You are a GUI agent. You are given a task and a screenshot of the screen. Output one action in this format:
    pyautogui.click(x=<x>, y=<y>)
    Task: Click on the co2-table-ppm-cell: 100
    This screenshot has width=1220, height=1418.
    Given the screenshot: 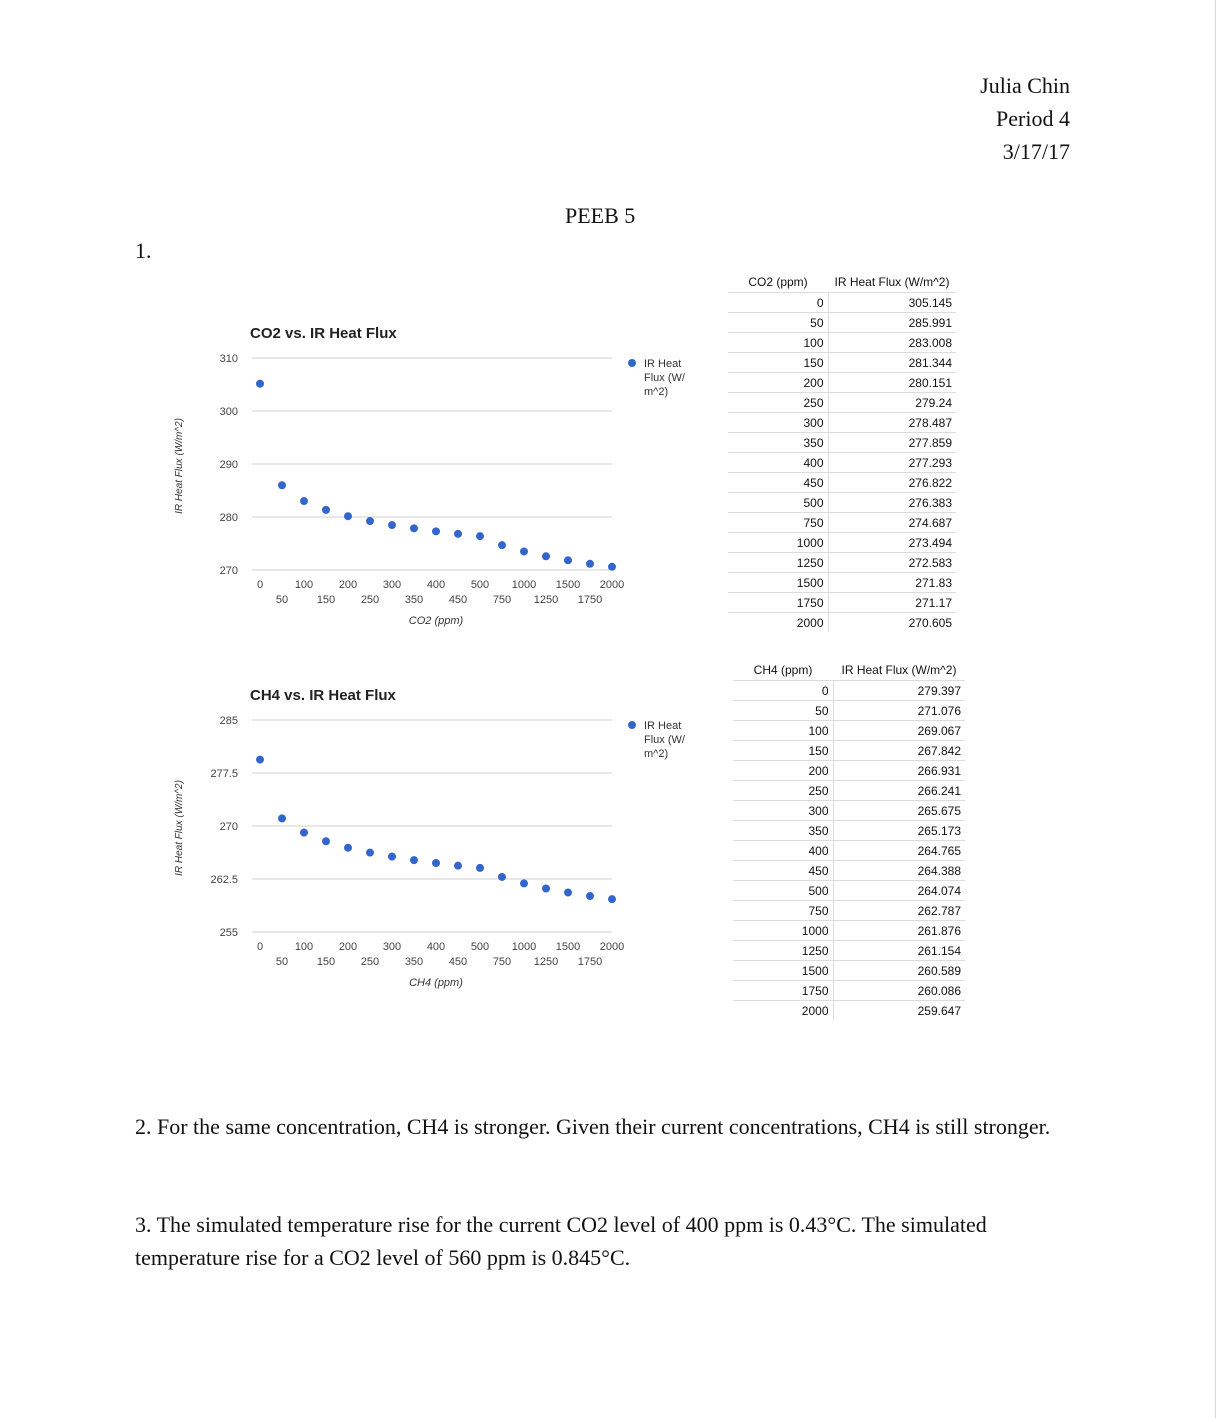 What is the action you would take?
    pyautogui.click(x=778, y=342)
    